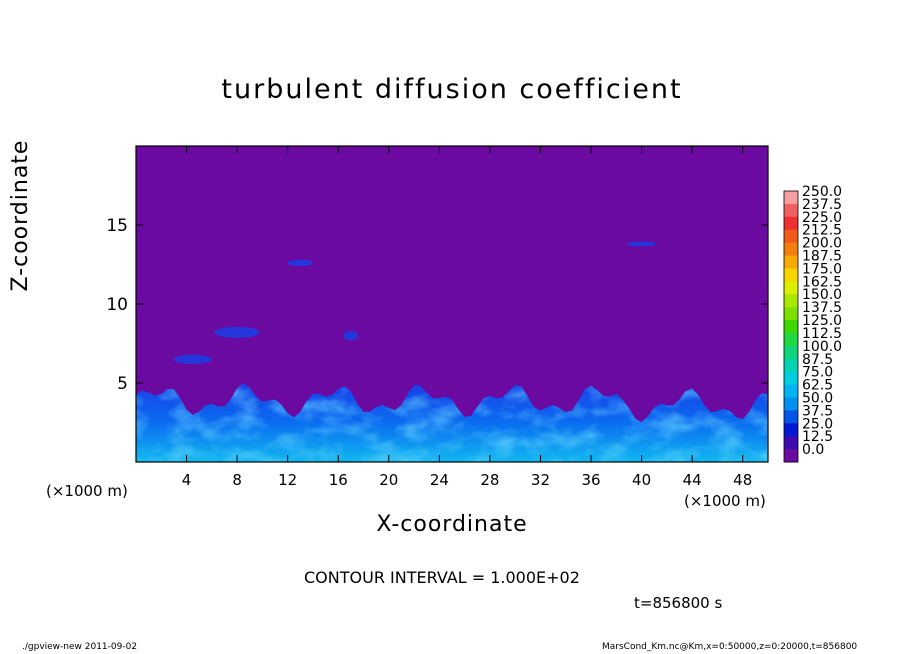  Describe the element at coordinates (187, 480) in the screenshot. I see `x-tick-label: 4` at that location.